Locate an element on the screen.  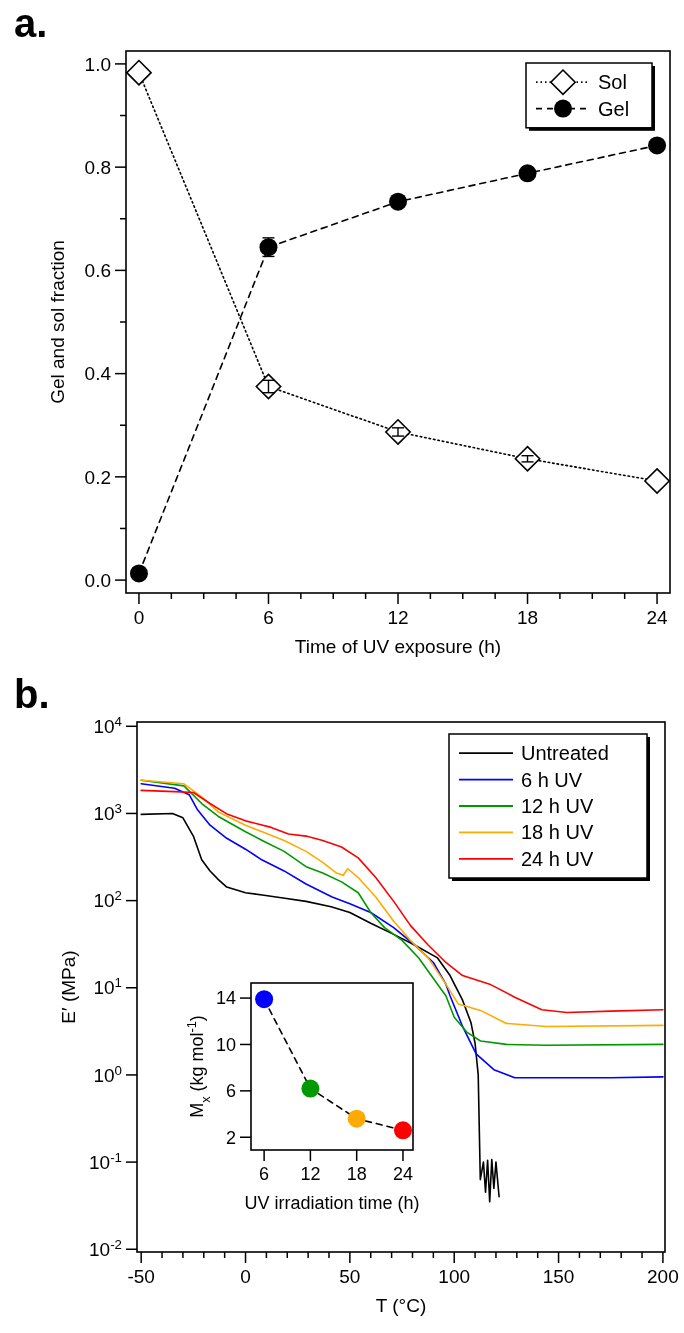
legend-label: Untreated is located at coordinates (565, 753).